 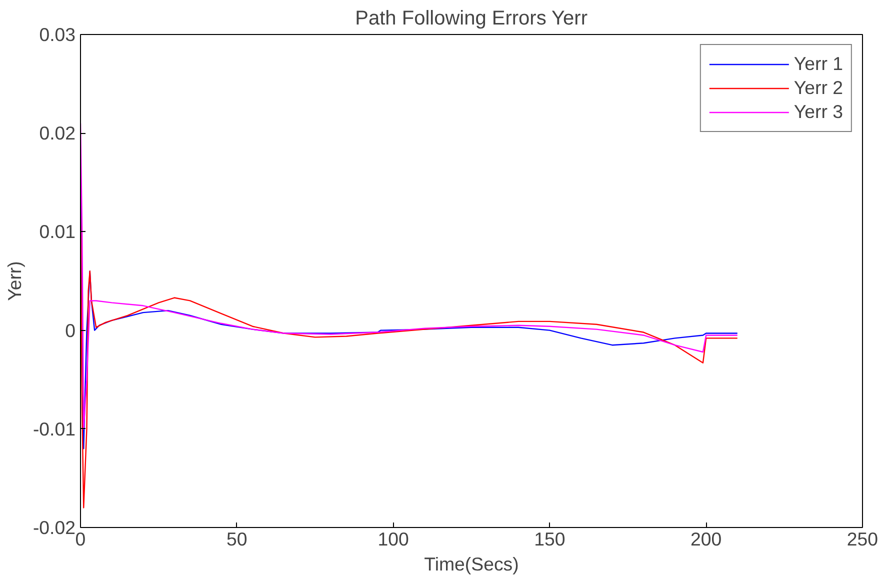 I want to click on y-tick-label: -0.02, so click(x=54, y=527).